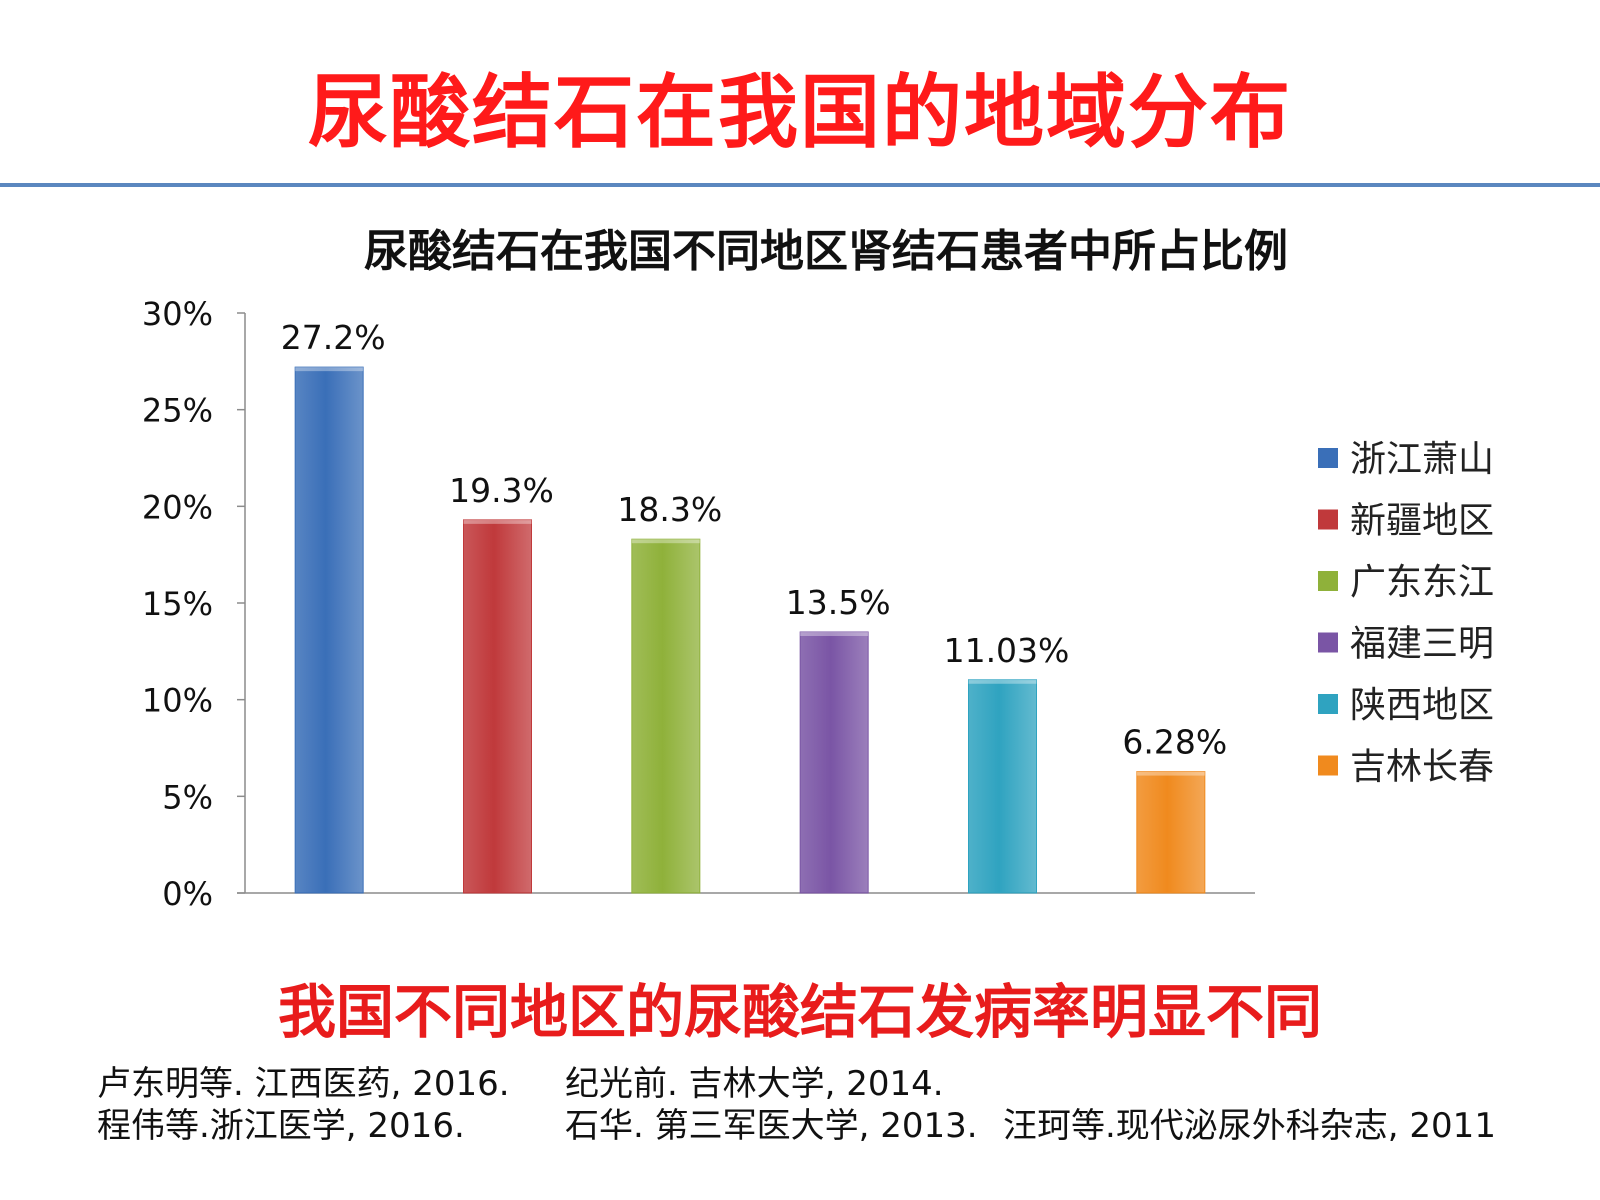 The image size is (1600, 1200). I want to click on reference-4: 石华. 第三军医大学, 2013., so click(771, 1126).